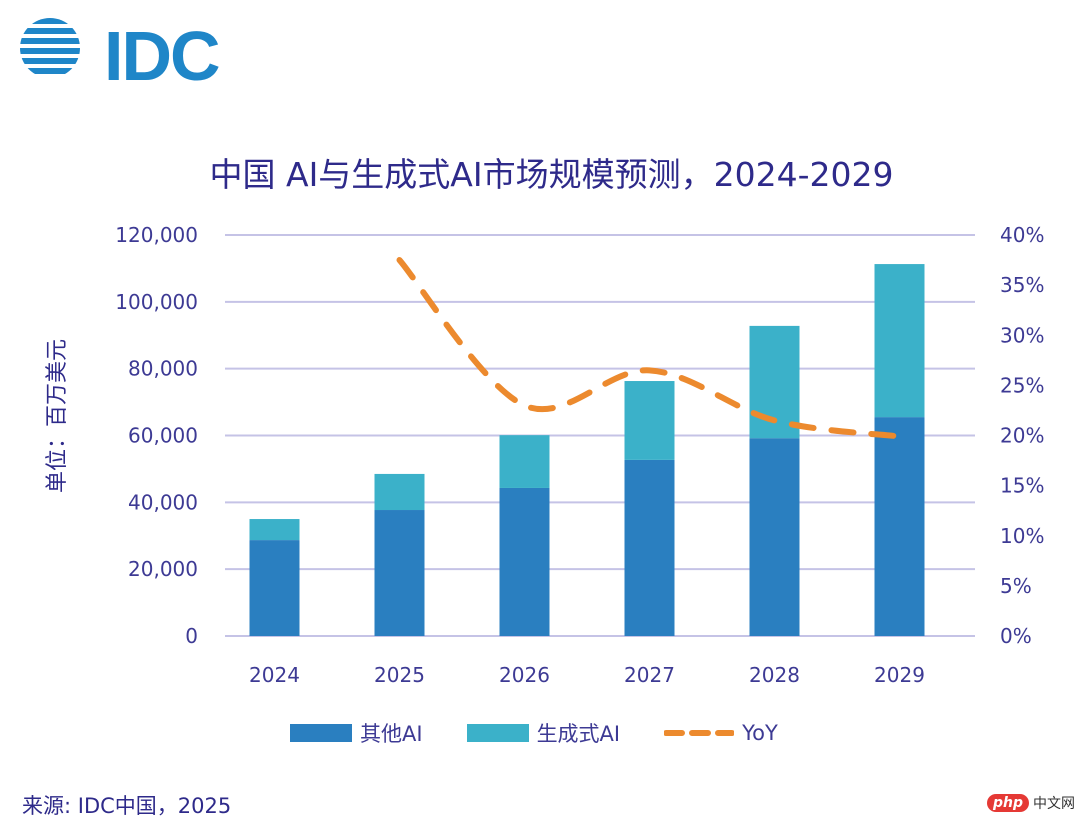  What do you see at coordinates (1022, 285) in the screenshot?
I see `y2-tick-label: 35%` at bounding box center [1022, 285].